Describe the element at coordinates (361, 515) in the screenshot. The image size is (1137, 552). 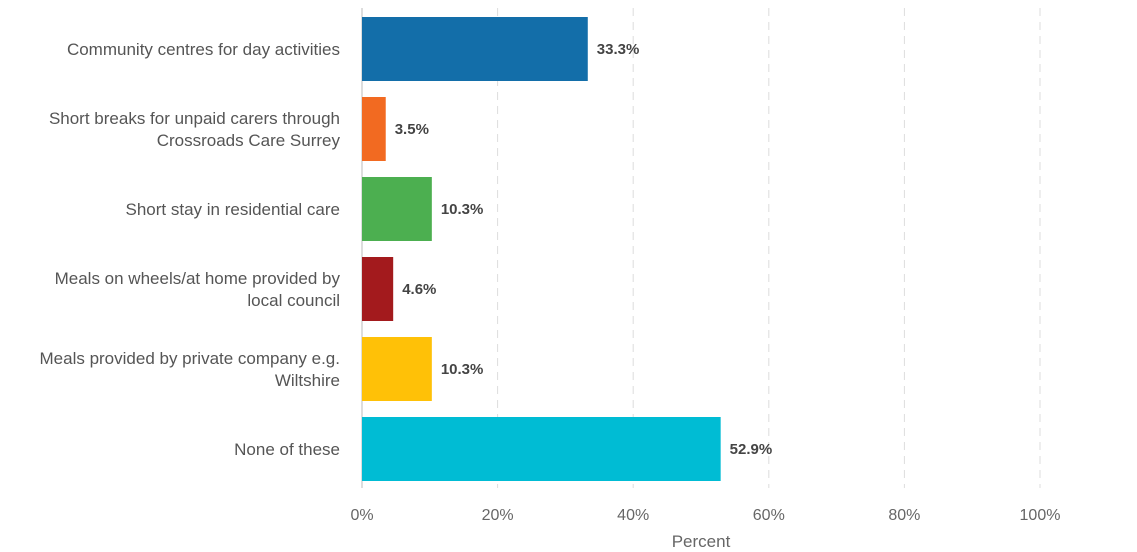
I see `x-tick-label: 0%` at that location.